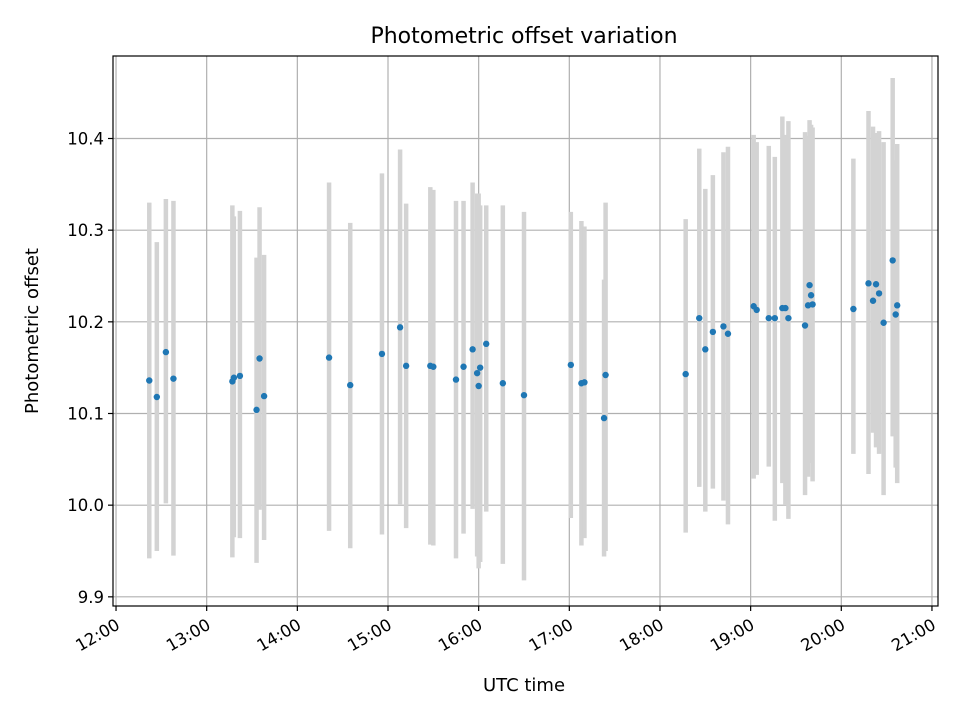 The height and width of the screenshot is (720, 960). I want to click on x-tick-label: 21:00, so click(913, 635).